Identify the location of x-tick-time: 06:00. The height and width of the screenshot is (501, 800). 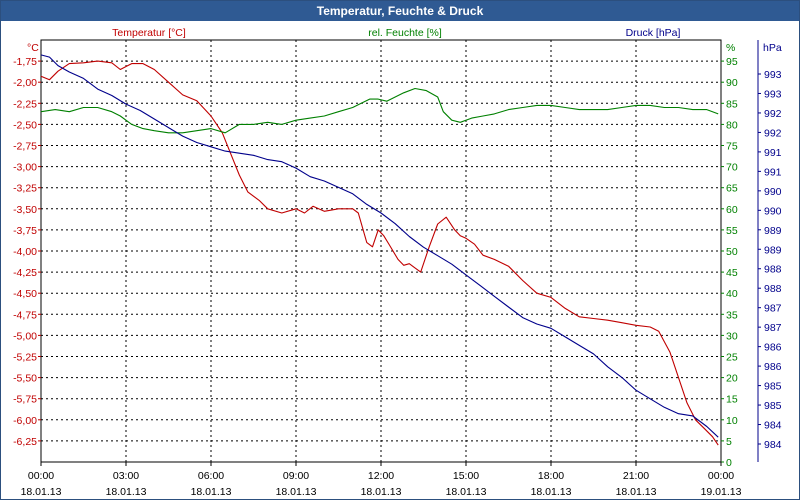
(211, 476).